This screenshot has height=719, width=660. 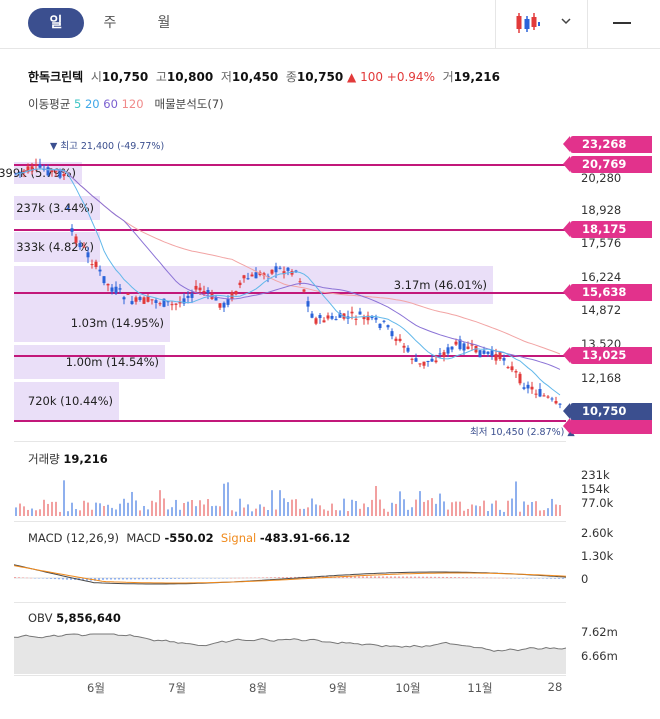 What do you see at coordinates (110, 23) in the screenshot?
I see `tab-week: 주` at bounding box center [110, 23].